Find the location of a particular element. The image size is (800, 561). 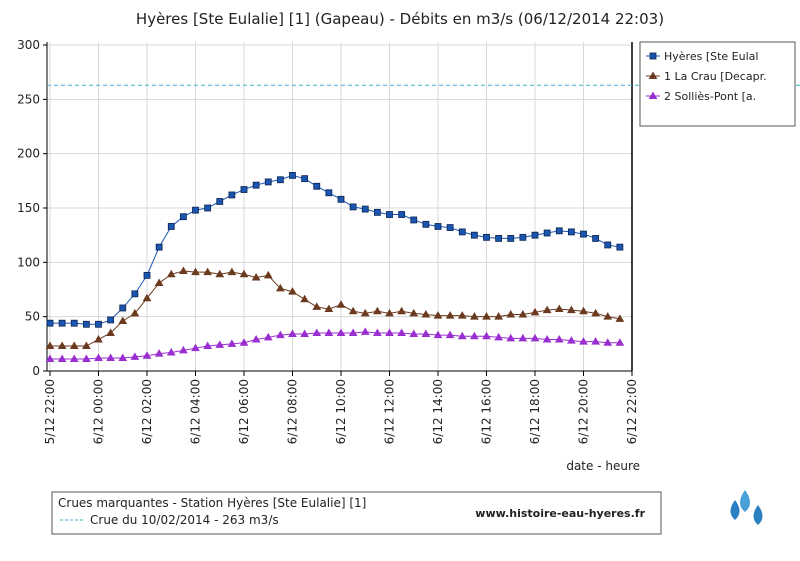

reference-label: Crue du 10/02/2014 - 263 m3/s is located at coordinates (184, 520).